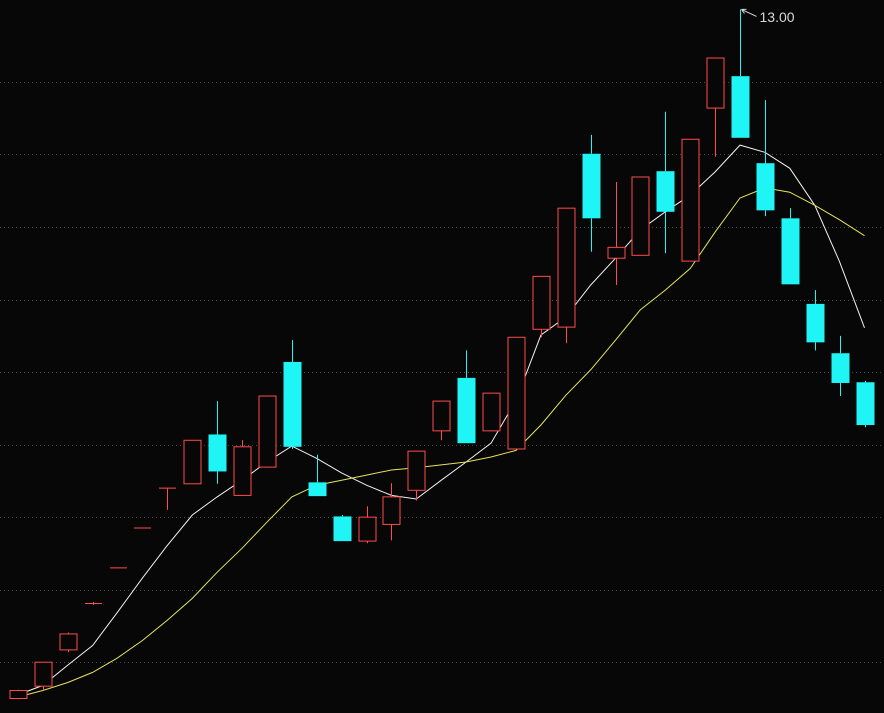 This screenshot has width=884, height=713. What do you see at coordinates (749, 12) in the screenshot?
I see `annotation-arrow` at bounding box center [749, 12].